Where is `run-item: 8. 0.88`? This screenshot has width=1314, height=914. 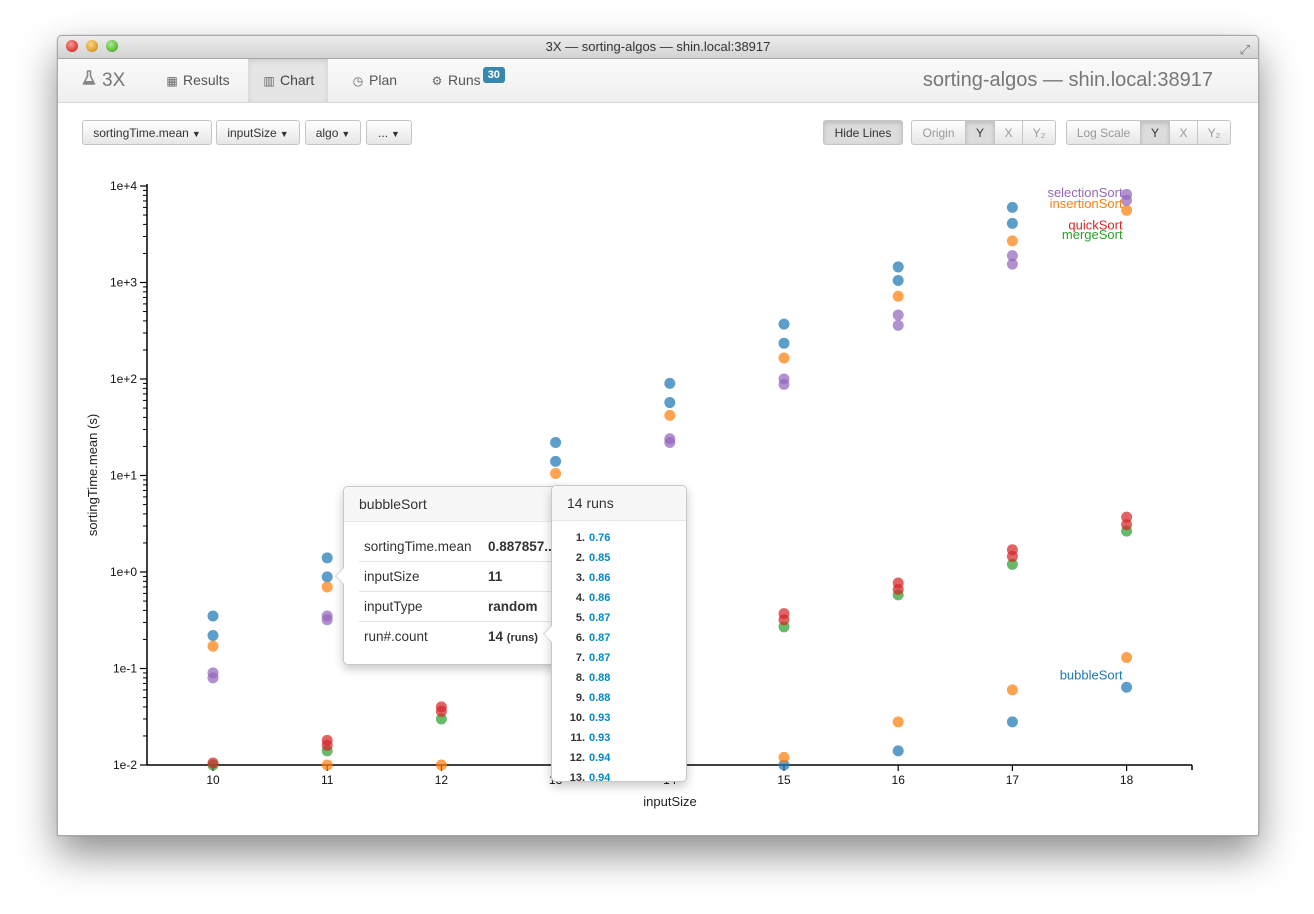 run-item: 8. 0.88 is located at coordinates (589, 678).